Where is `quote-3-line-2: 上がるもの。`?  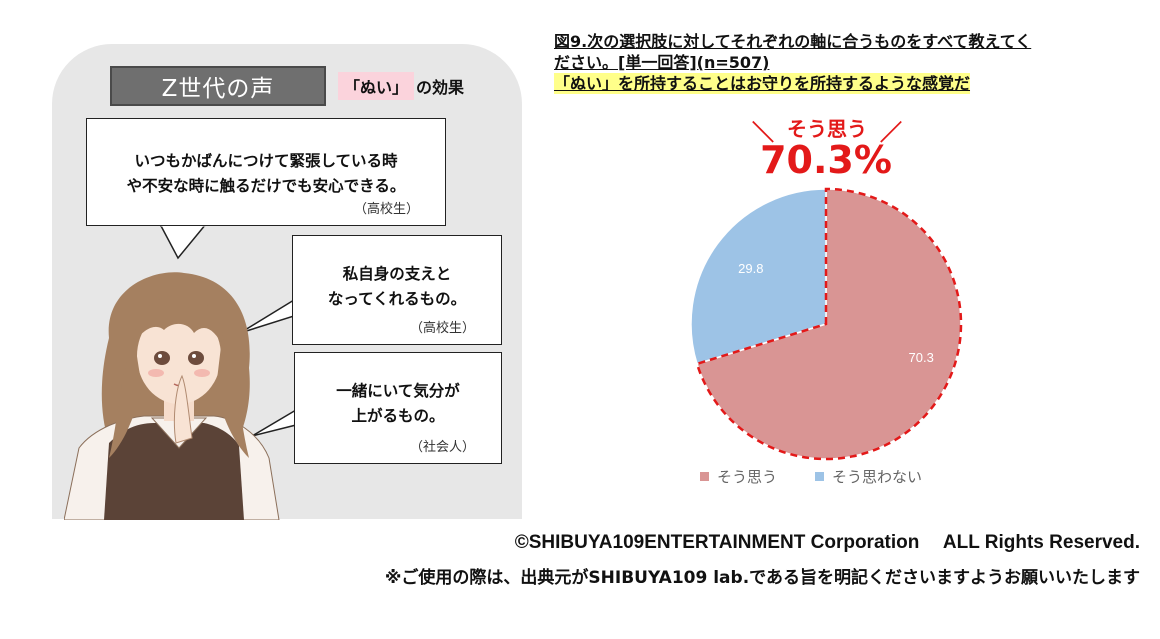 quote-3-line-2: 上がるもの。 is located at coordinates (398, 416).